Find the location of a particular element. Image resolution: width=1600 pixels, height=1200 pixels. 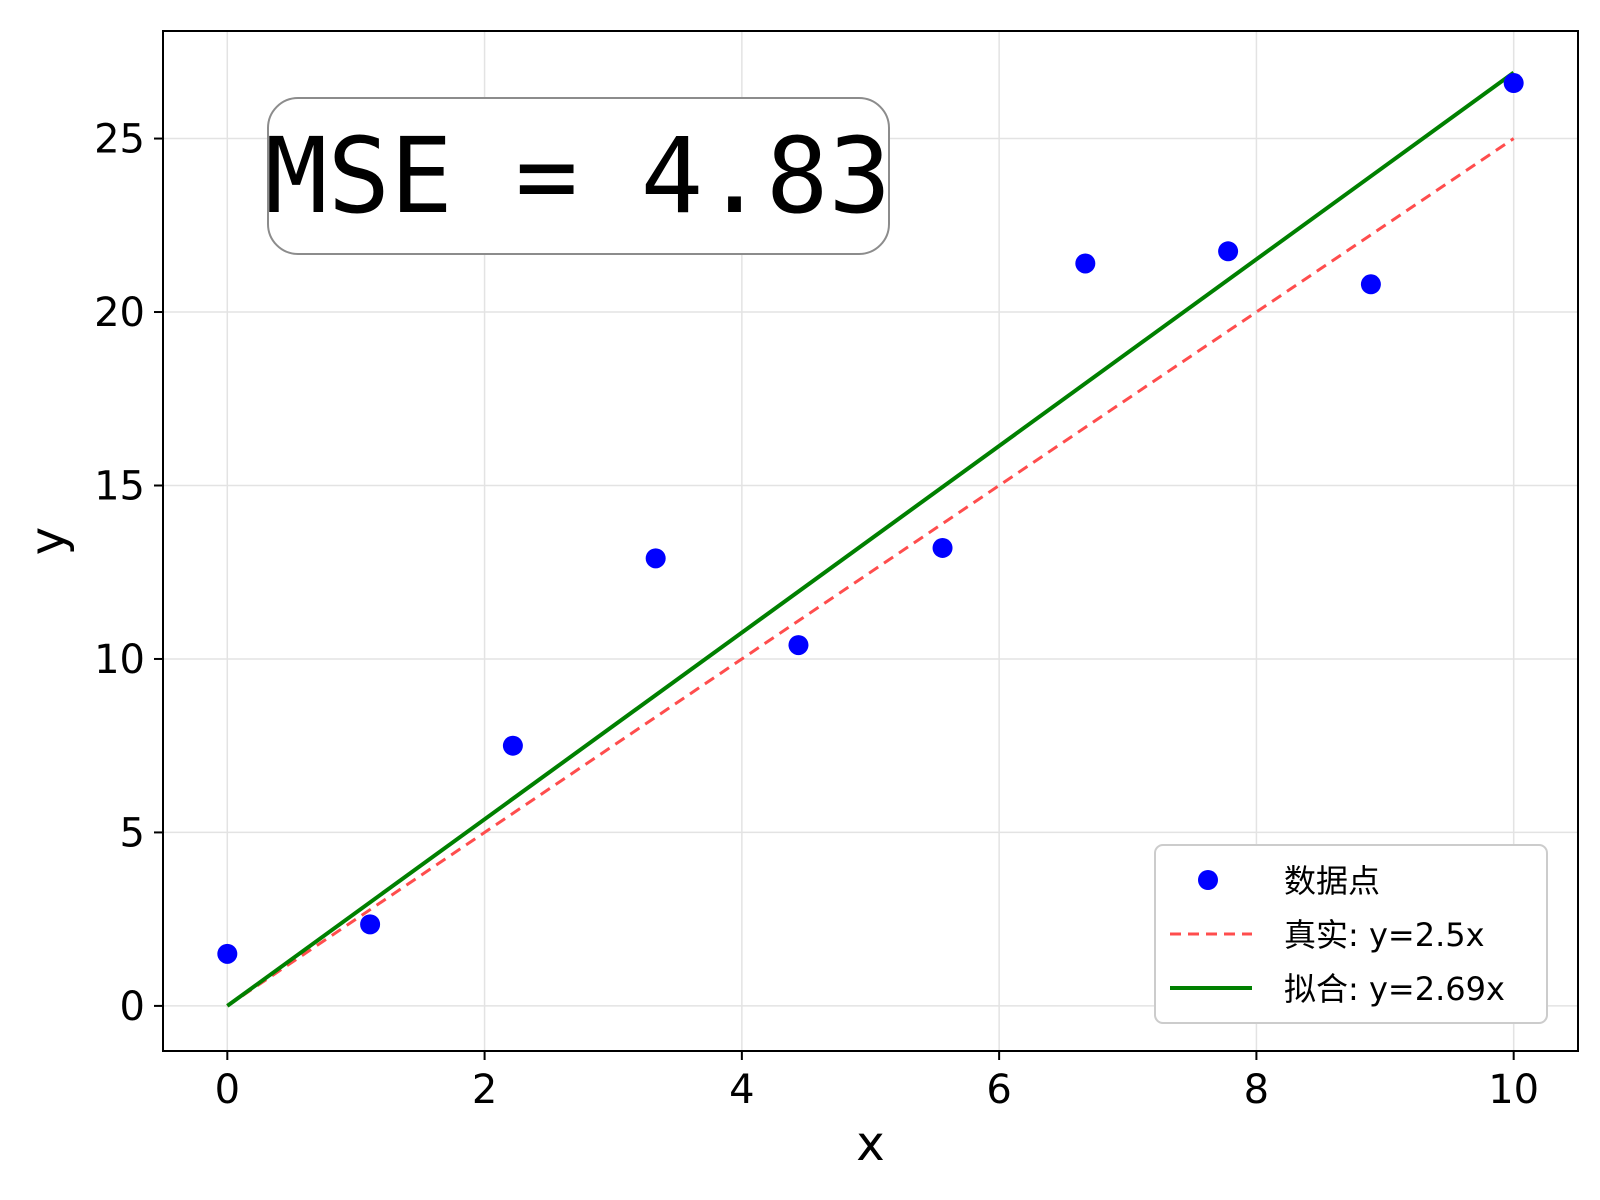

mse-annotation-text: MSE = 4.83 is located at coordinates (578, 176).